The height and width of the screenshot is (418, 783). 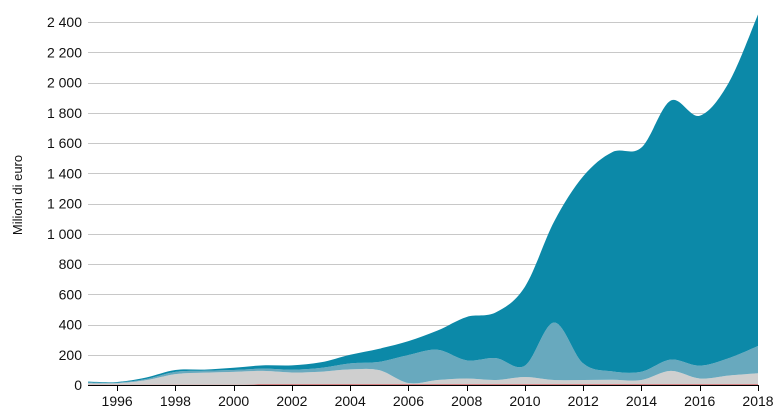 I want to click on x-tick-label: 2006, so click(x=408, y=401).